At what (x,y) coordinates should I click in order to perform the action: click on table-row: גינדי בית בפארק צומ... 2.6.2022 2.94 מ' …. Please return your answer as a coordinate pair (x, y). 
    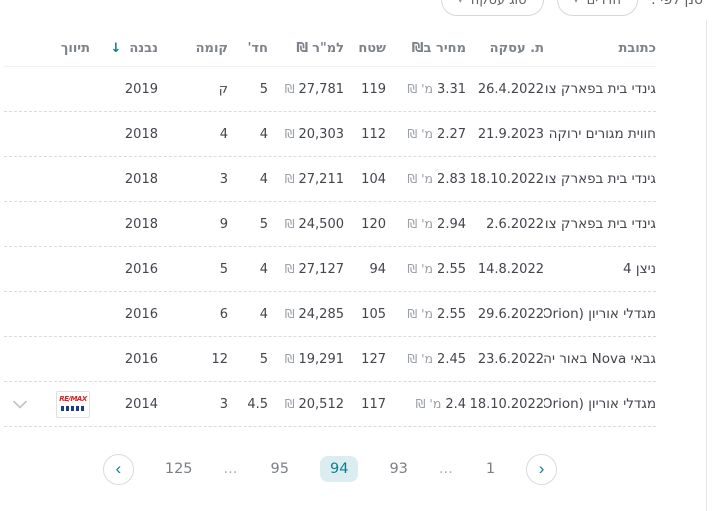
    Looking at the image, I should click on (330, 224).